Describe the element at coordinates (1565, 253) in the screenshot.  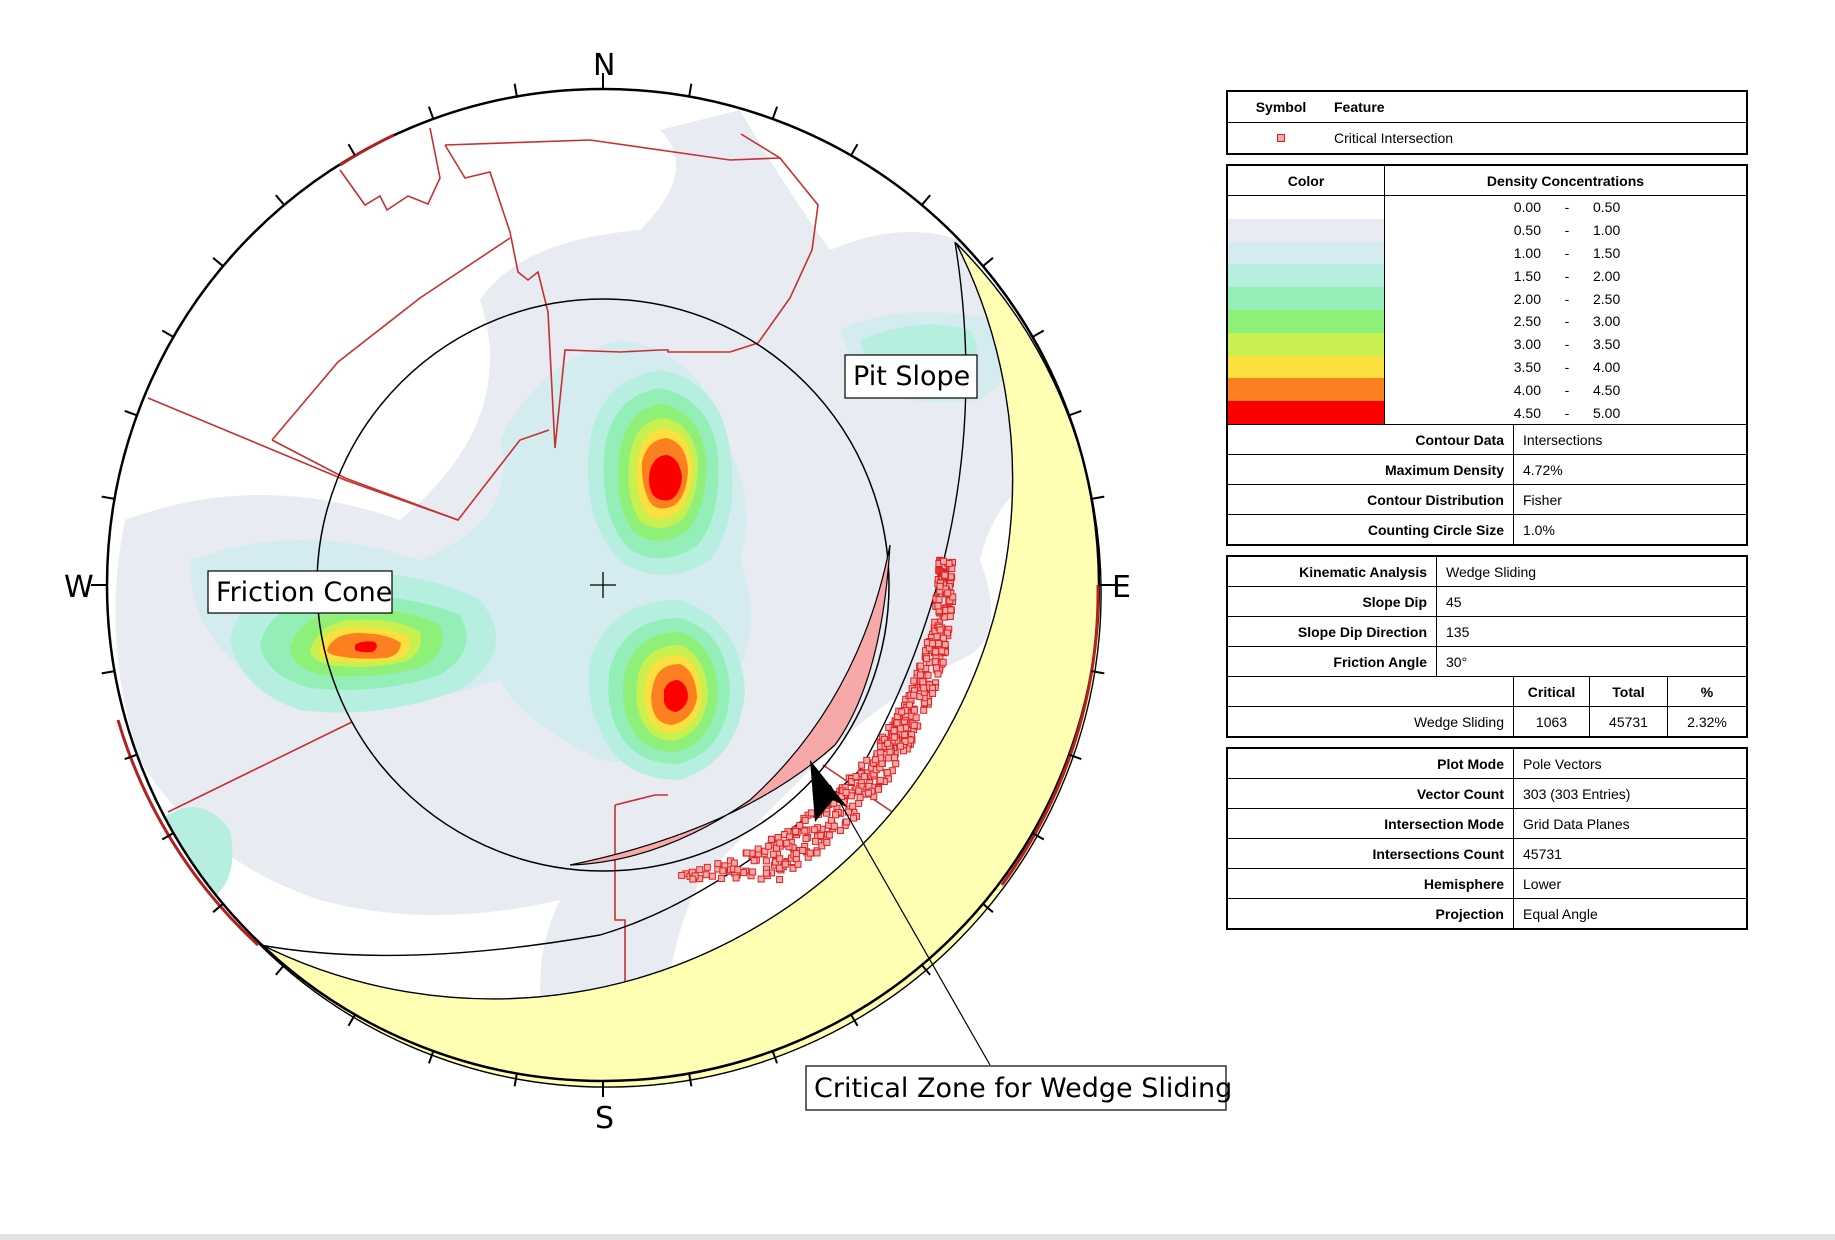
I see `density-range: 1.00 - 1.50` at that location.